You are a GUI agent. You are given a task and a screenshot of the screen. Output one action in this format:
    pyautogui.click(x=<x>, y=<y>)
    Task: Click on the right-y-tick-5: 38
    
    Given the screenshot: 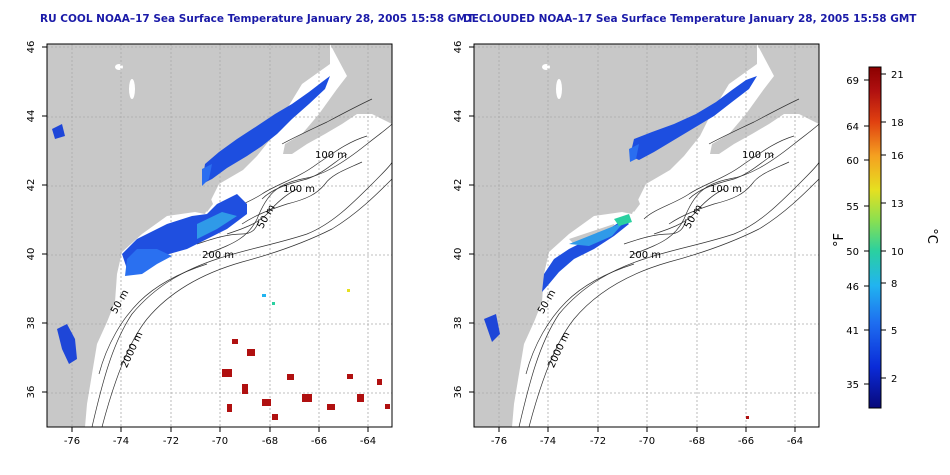 What is the action you would take?
    pyautogui.click(x=458, y=323)
    